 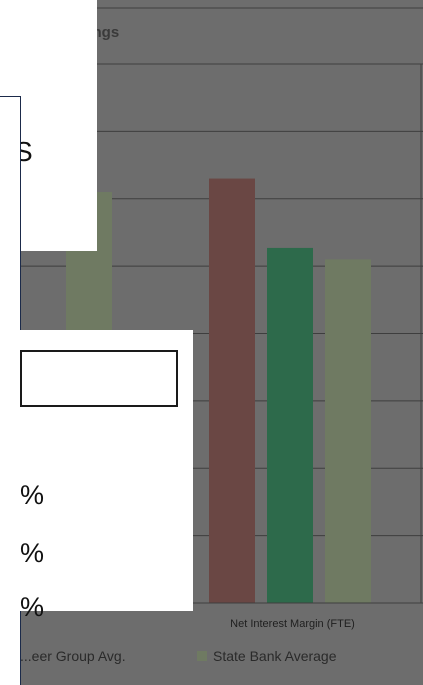 I want to click on overlay-input-field, so click(x=99, y=378).